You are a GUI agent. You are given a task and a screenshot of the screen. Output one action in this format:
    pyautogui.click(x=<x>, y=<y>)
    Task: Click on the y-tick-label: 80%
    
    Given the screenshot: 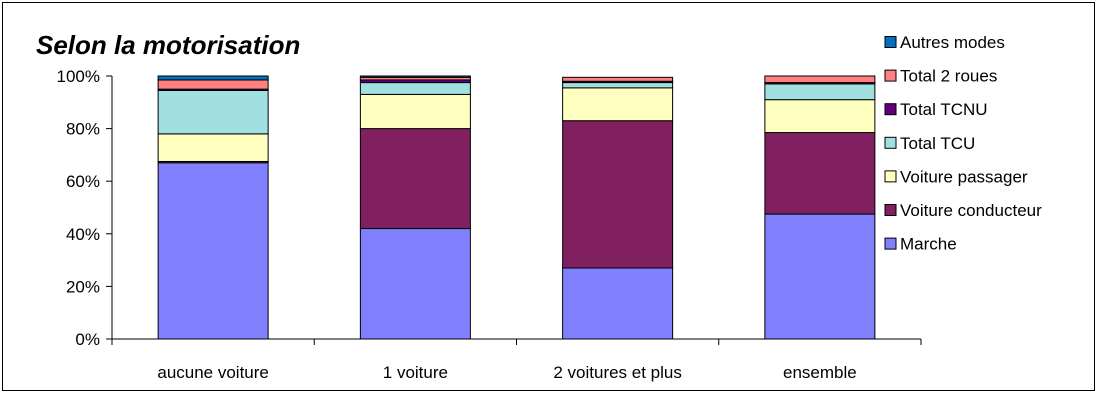 What is the action you would take?
    pyautogui.click(x=83, y=129)
    